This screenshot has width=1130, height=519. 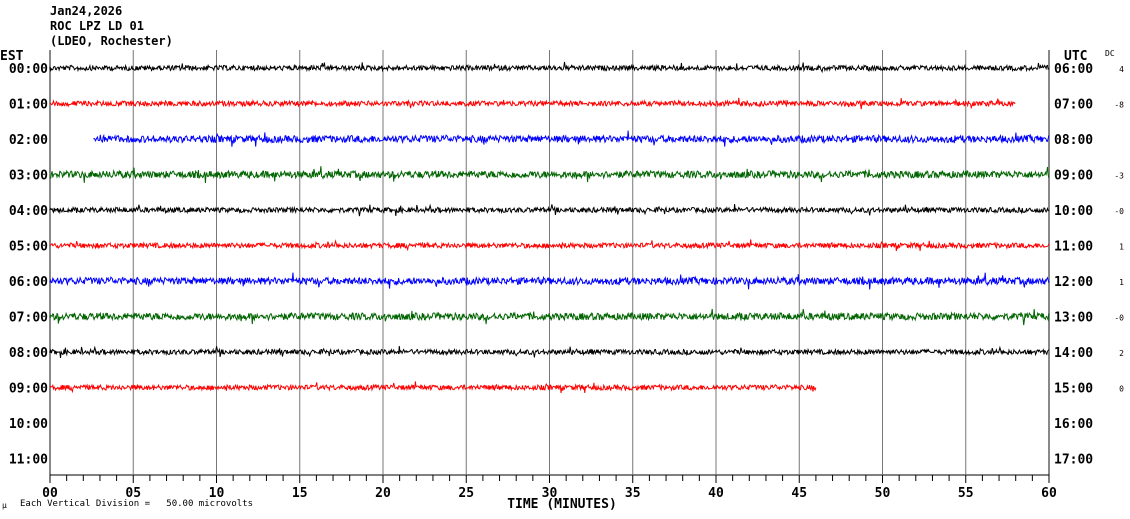 What do you see at coordinates (1073, 140) in the screenshot?
I see `utc-time-label: 08:00` at bounding box center [1073, 140].